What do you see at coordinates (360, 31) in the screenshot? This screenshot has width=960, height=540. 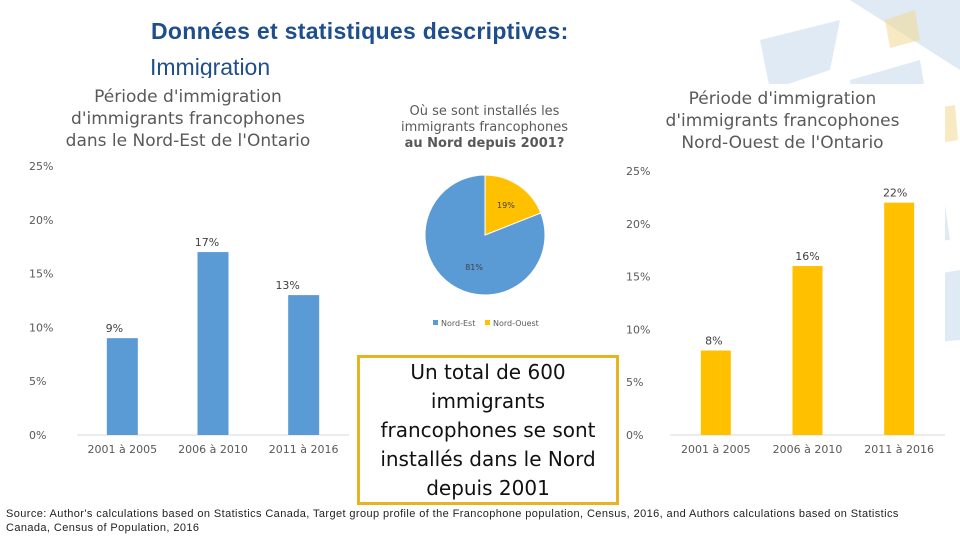 I see `slide-title: Données et statistiques descriptives:` at bounding box center [360, 31].